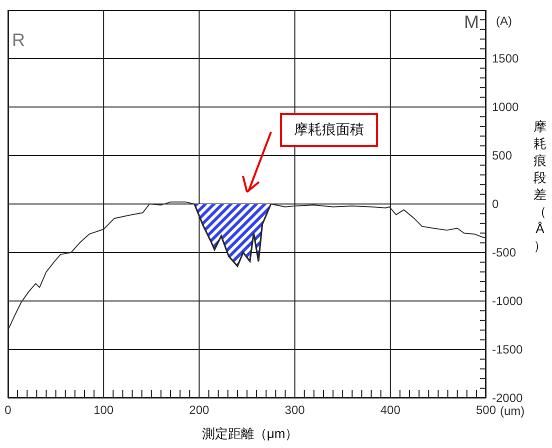 Image resolution: width=552 pixels, height=448 pixels. Describe the element at coordinates (508, 349) in the screenshot. I see `y-tick-label: -1500` at that location.